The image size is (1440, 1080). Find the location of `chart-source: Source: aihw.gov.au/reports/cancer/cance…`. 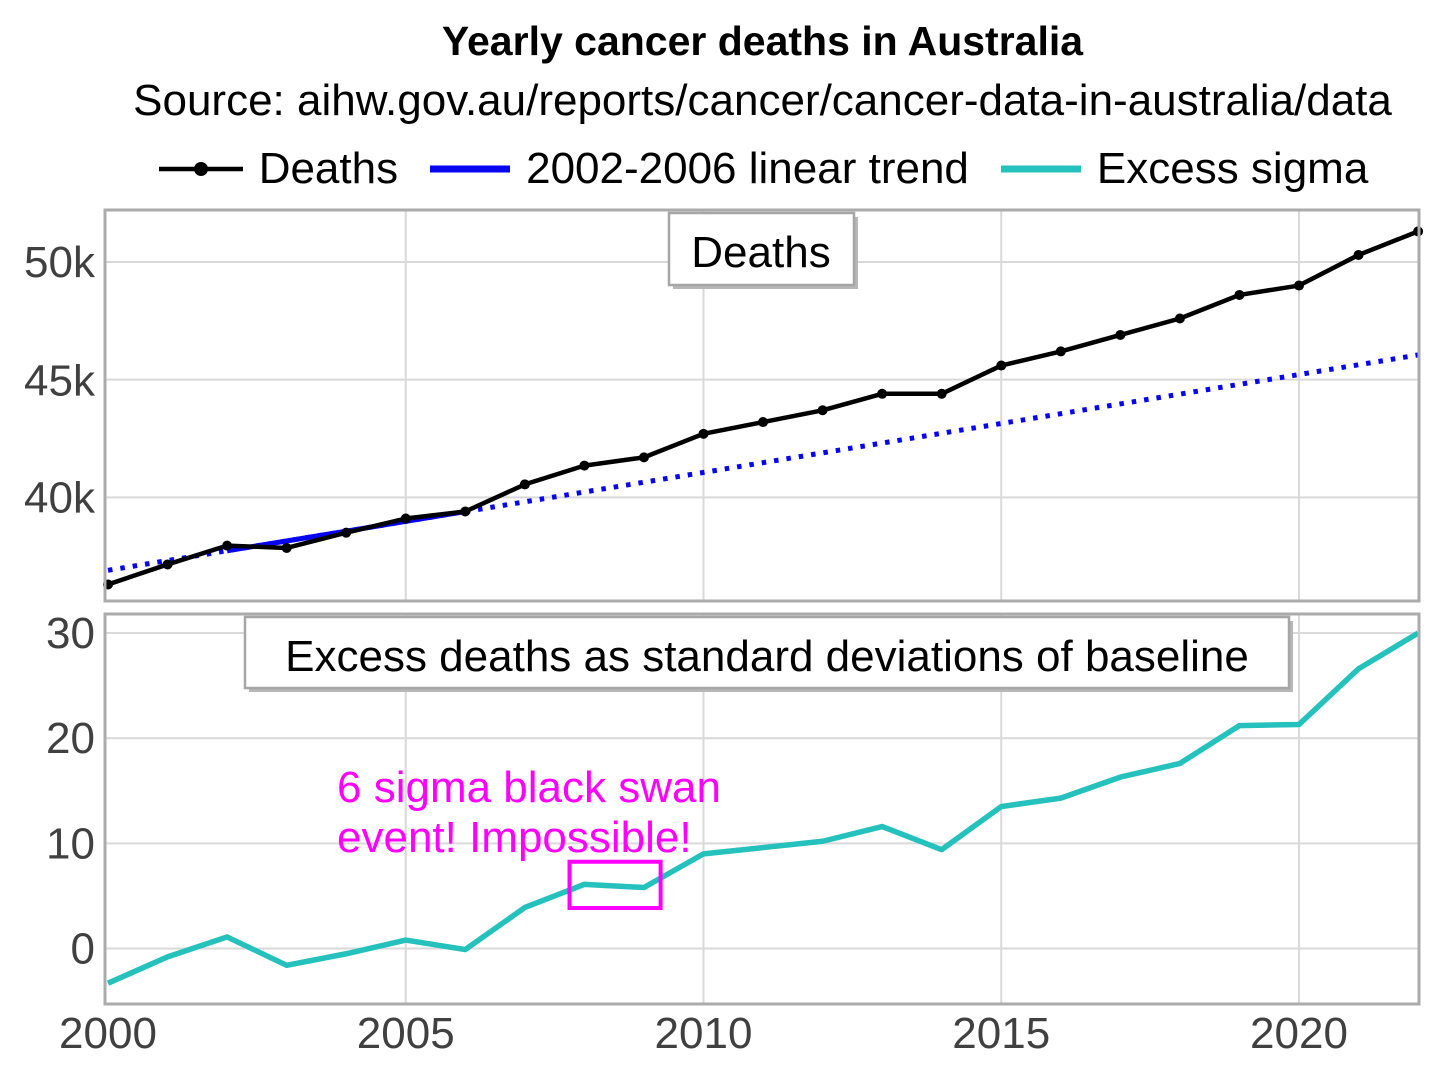

chart-source: Source: aihw.gov.au/reports/cancer/cance… is located at coordinates (762, 100).